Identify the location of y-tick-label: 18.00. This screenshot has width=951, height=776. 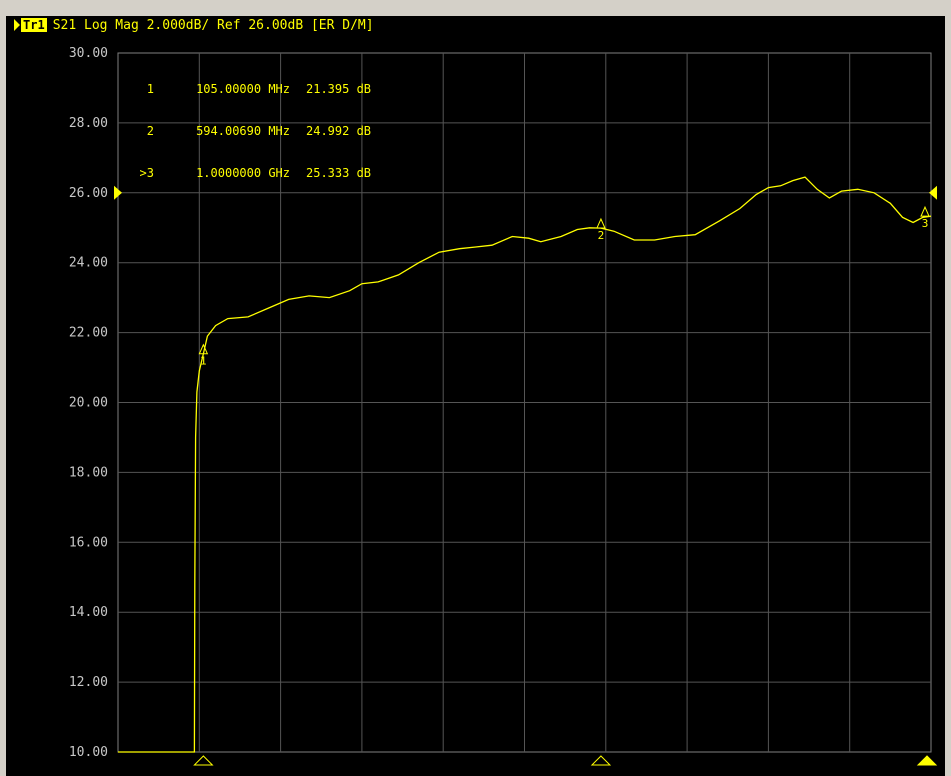
(88, 472).